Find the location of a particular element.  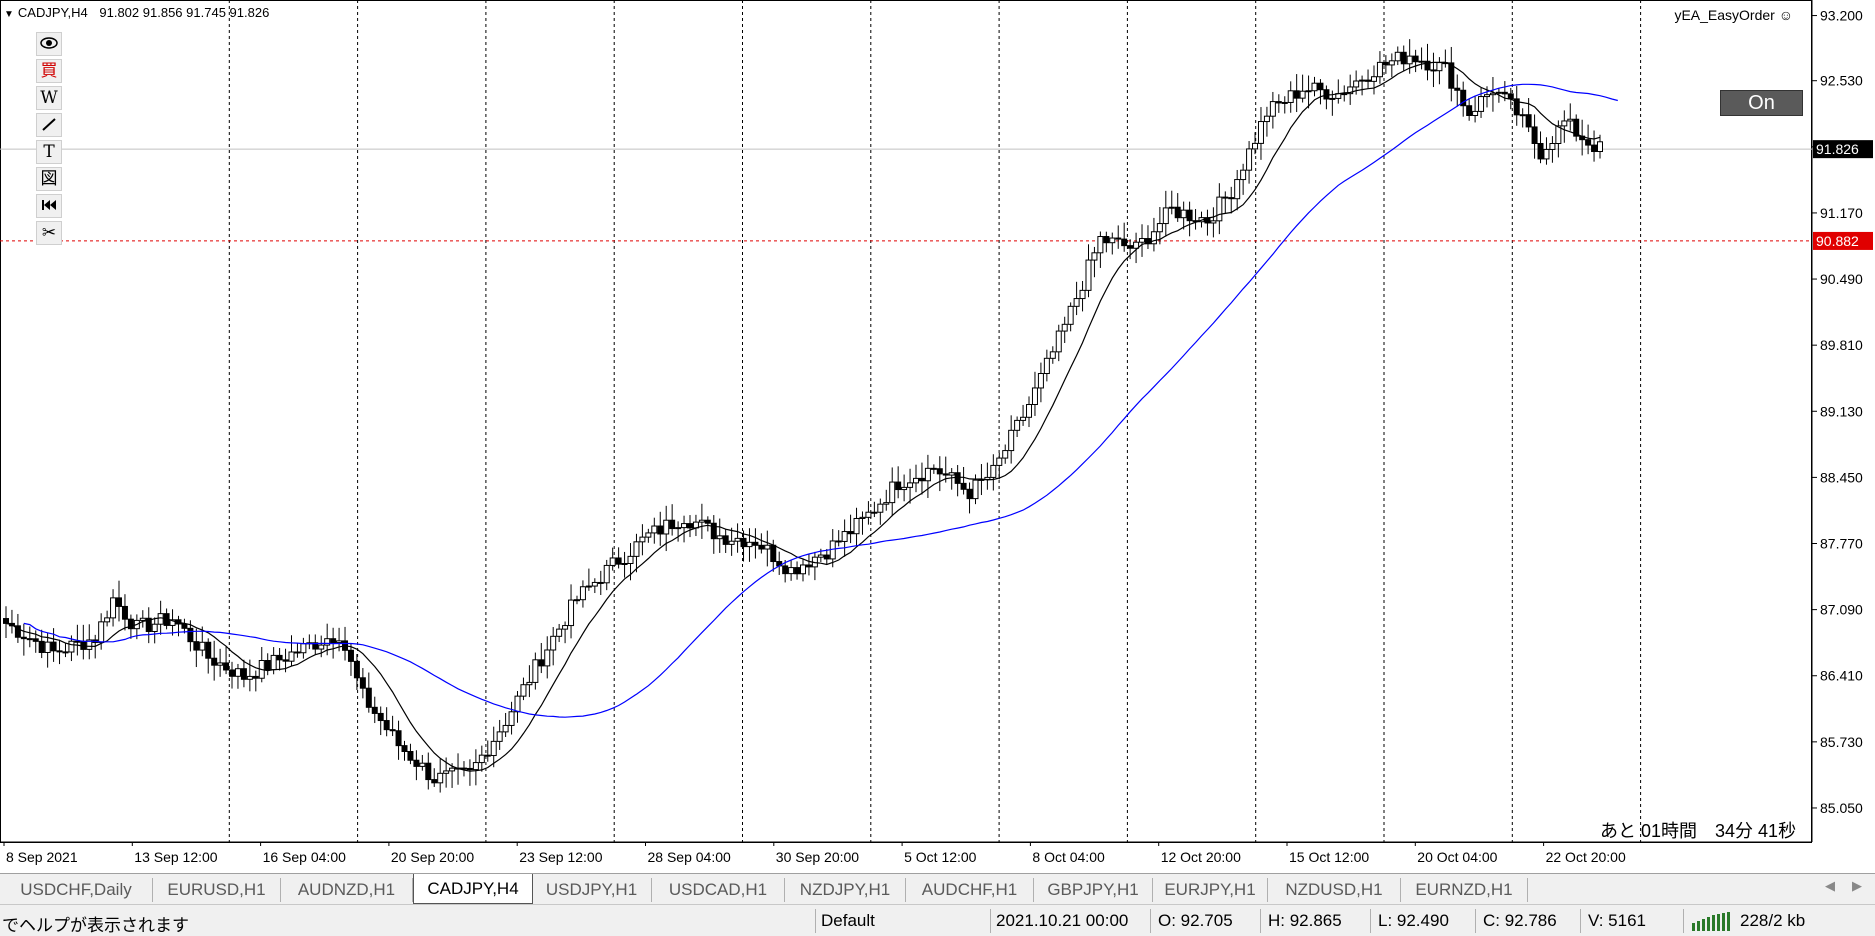

tab-nzdusd: NZDUSD,H1 is located at coordinates (1334, 890).